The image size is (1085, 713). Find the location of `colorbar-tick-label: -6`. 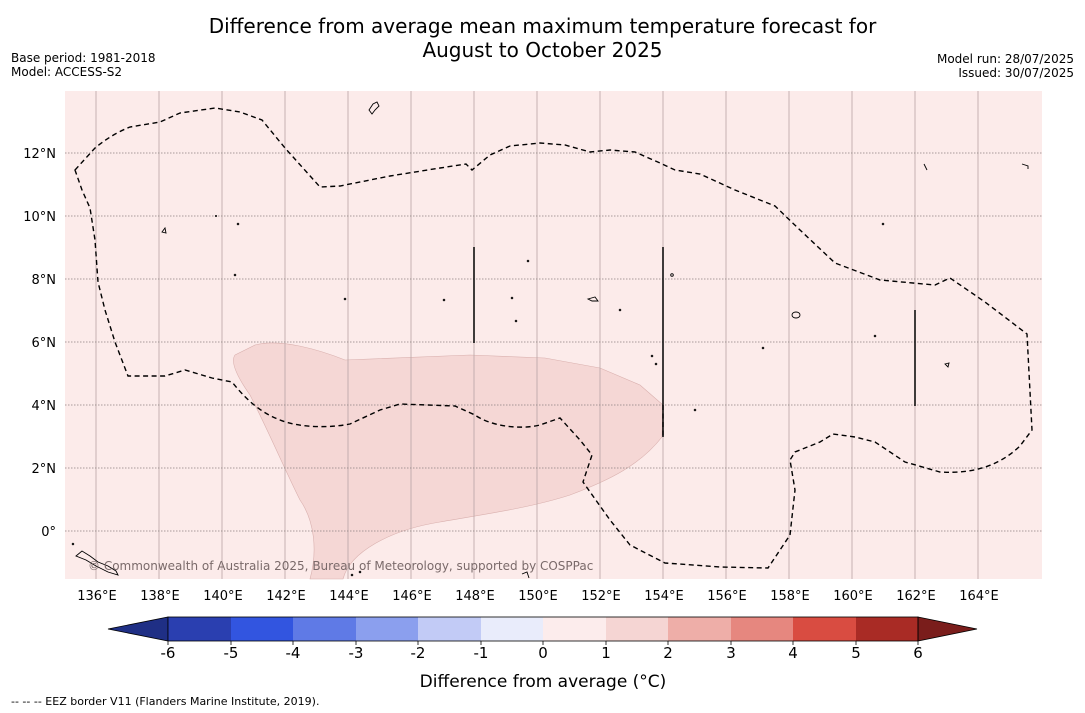

colorbar-tick-label: -6 is located at coordinates (168, 653).